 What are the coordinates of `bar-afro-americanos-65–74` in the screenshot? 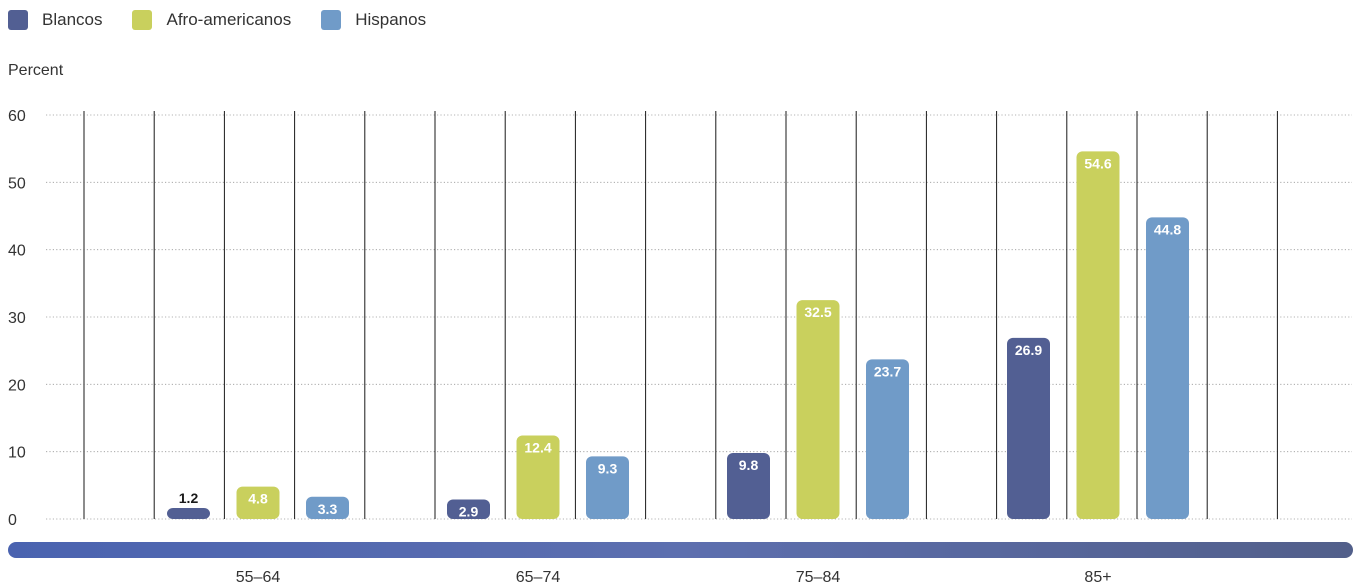 It's located at (538, 477).